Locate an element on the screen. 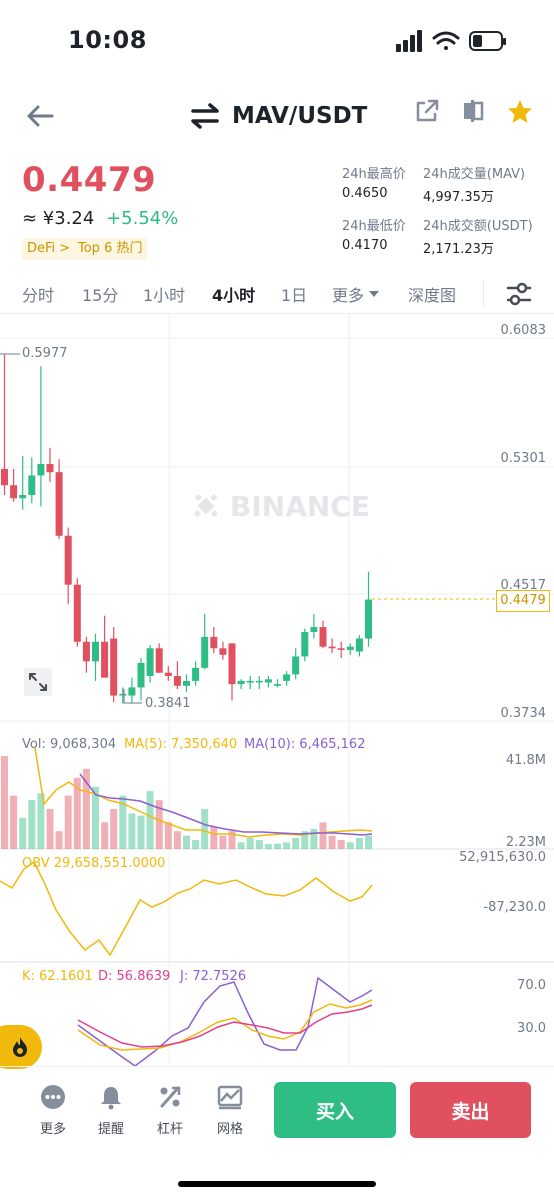 This screenshot has height=1200, width=554. kdj-k-label: K: 62.1601 is located at coordinates (57, 976).